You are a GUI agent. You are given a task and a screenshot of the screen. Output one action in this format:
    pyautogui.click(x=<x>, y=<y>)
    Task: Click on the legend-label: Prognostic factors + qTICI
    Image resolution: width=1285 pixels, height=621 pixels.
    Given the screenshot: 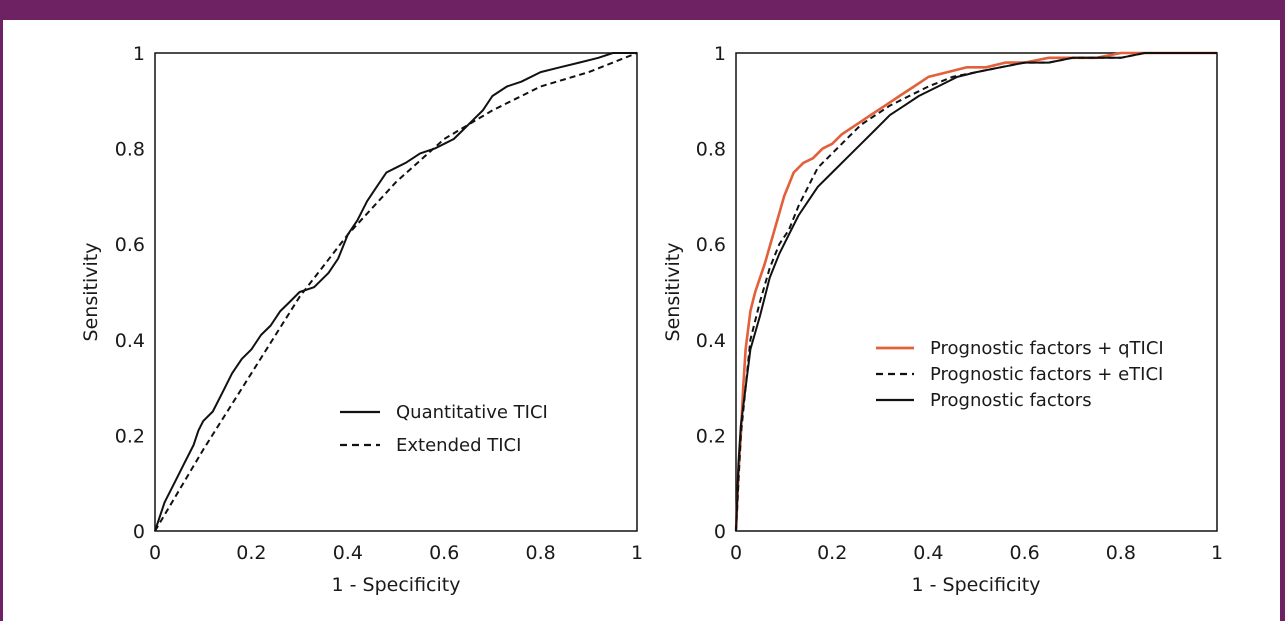 What is the action you would take?
    pyautogui.click(x=1047, y=348)
    